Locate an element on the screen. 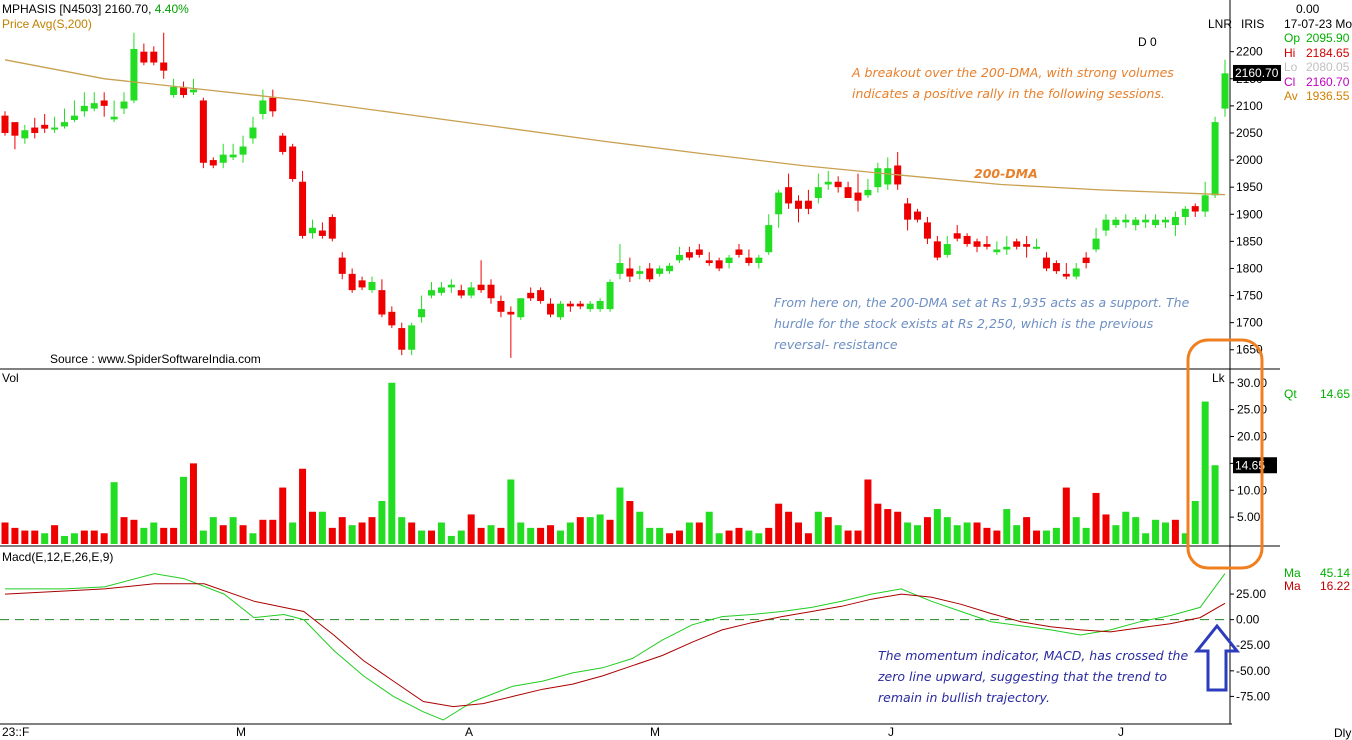  x-tick-label: 23::F is located at coordinates (15, 732).